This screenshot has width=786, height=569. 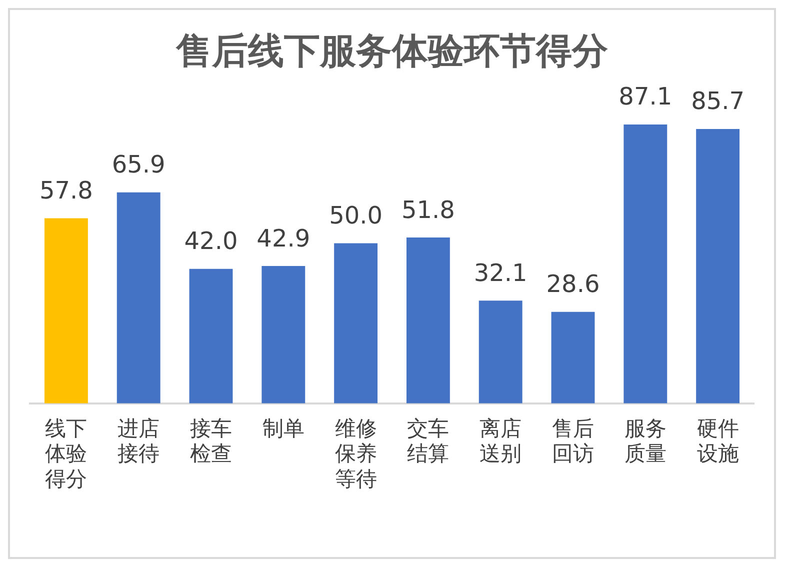 I want to click on data-label: 32.1, so click(x=501, y=272).